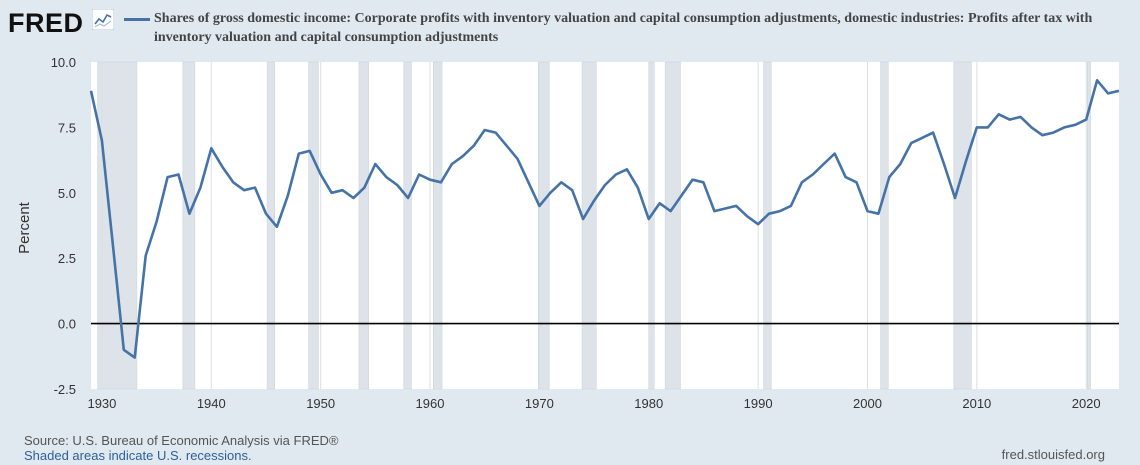  What do you see at coordinates (24, 227) in the screenshot?
I see `y-axis-label: Percent` at bounding box center [24, 227].